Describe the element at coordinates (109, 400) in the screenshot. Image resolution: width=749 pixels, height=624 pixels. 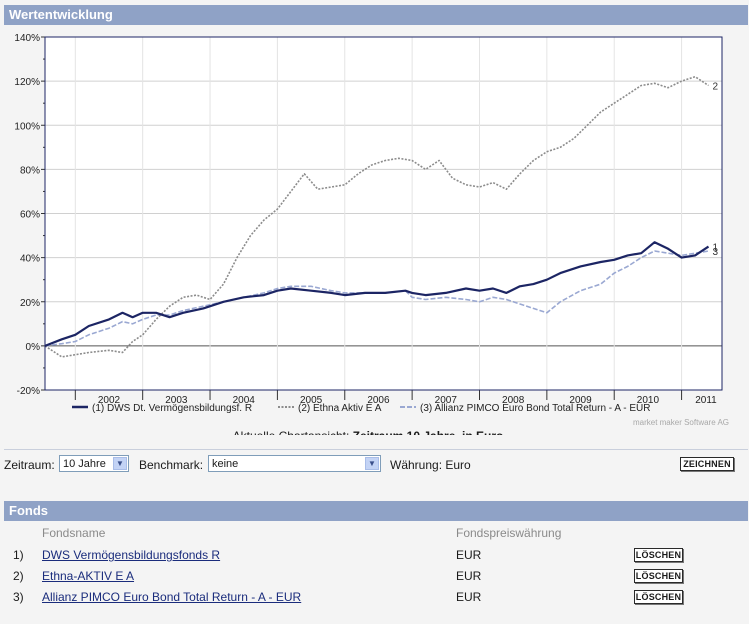
I see `x-tick-label: 2002` at that location.